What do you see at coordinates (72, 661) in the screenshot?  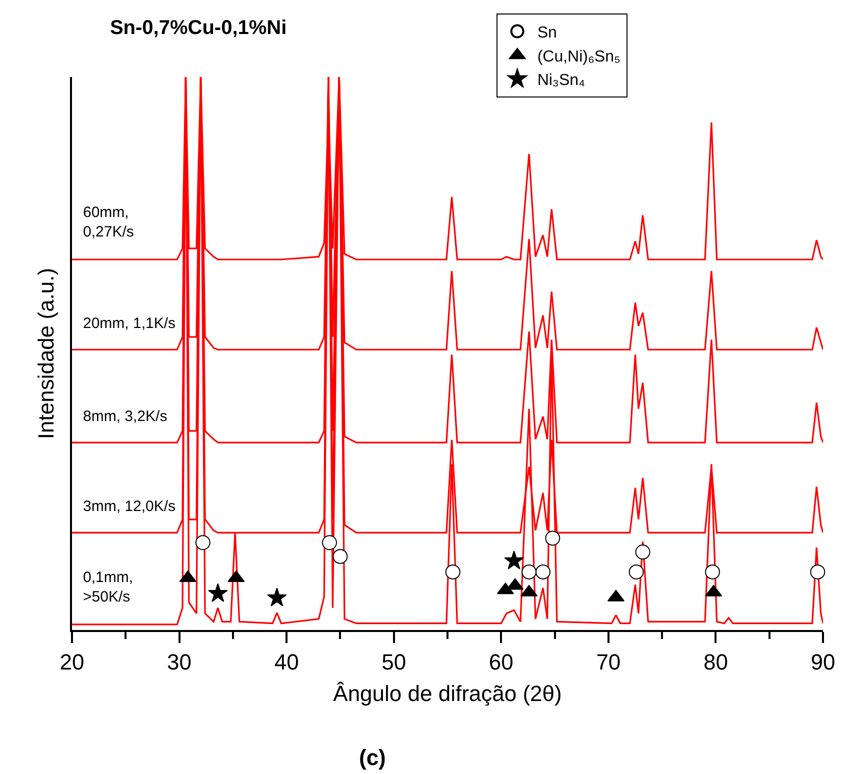 I see `x-tick-label: 20` at bounding box center [72, 661].